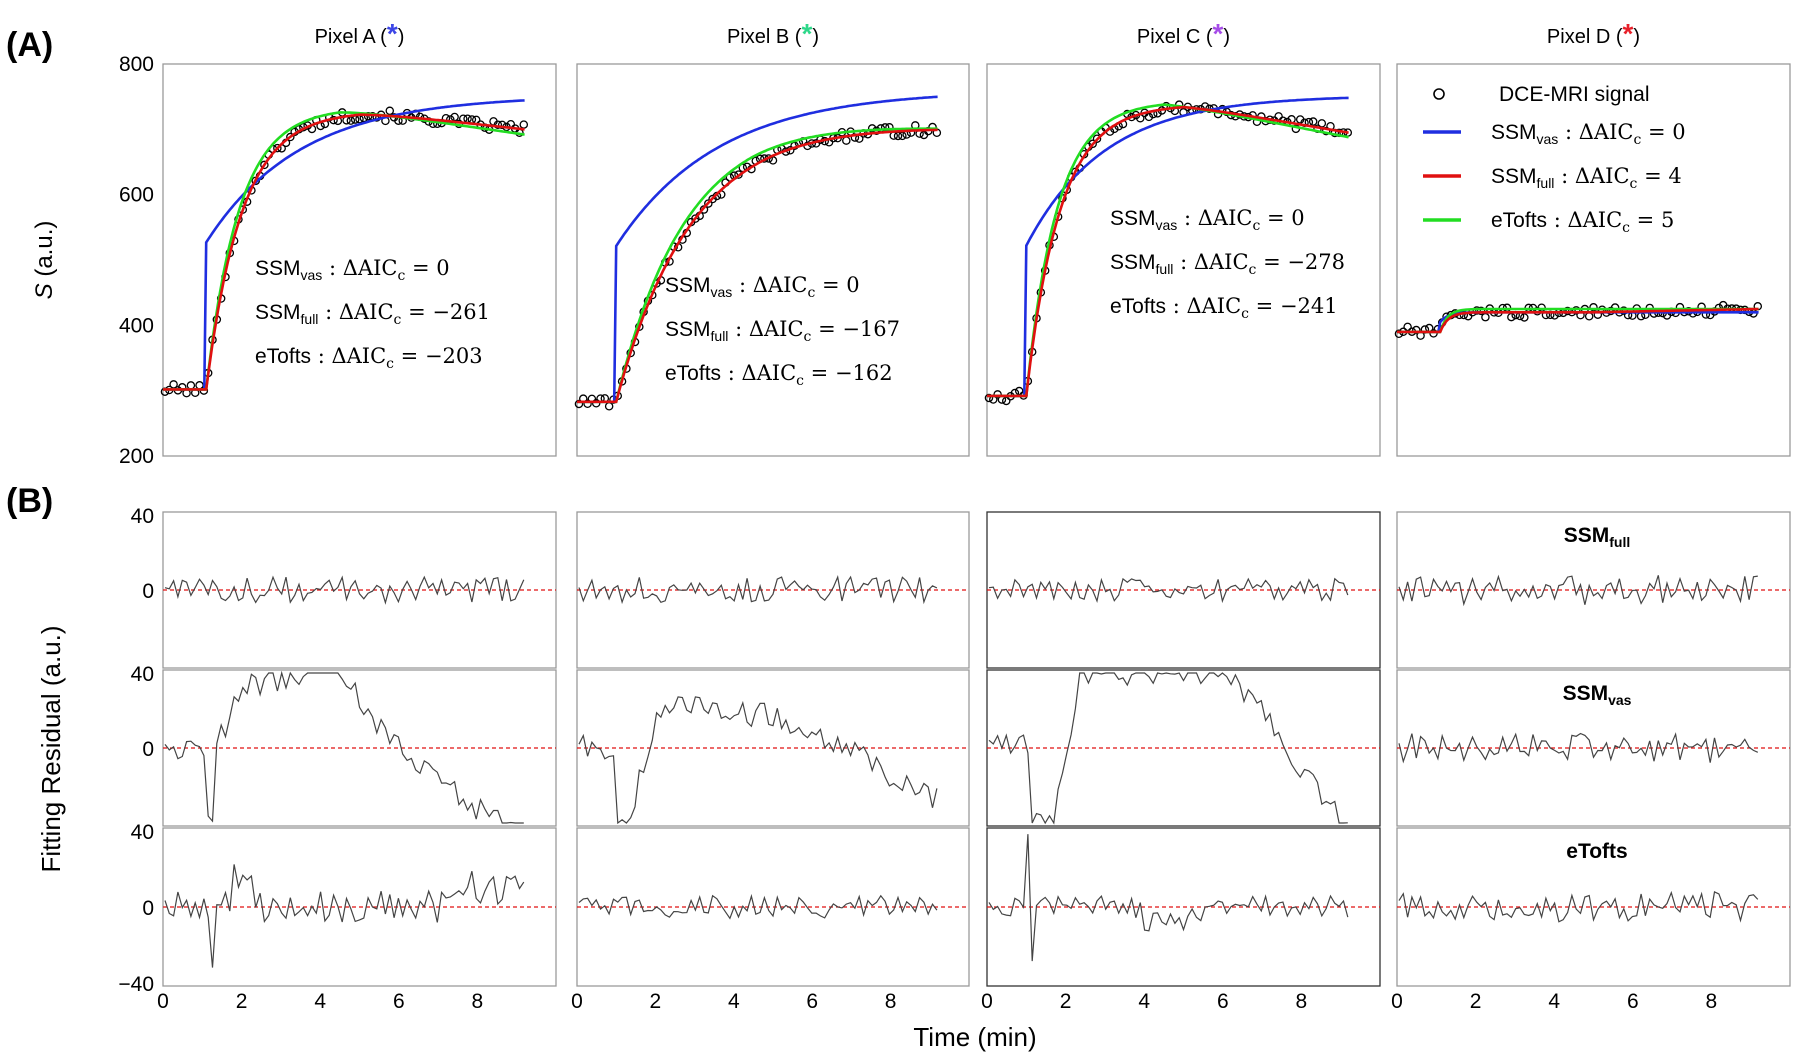  Describe the element at coordinates (1519, 220) in the screenshot. I see `legend-model: eTofts` at that location.